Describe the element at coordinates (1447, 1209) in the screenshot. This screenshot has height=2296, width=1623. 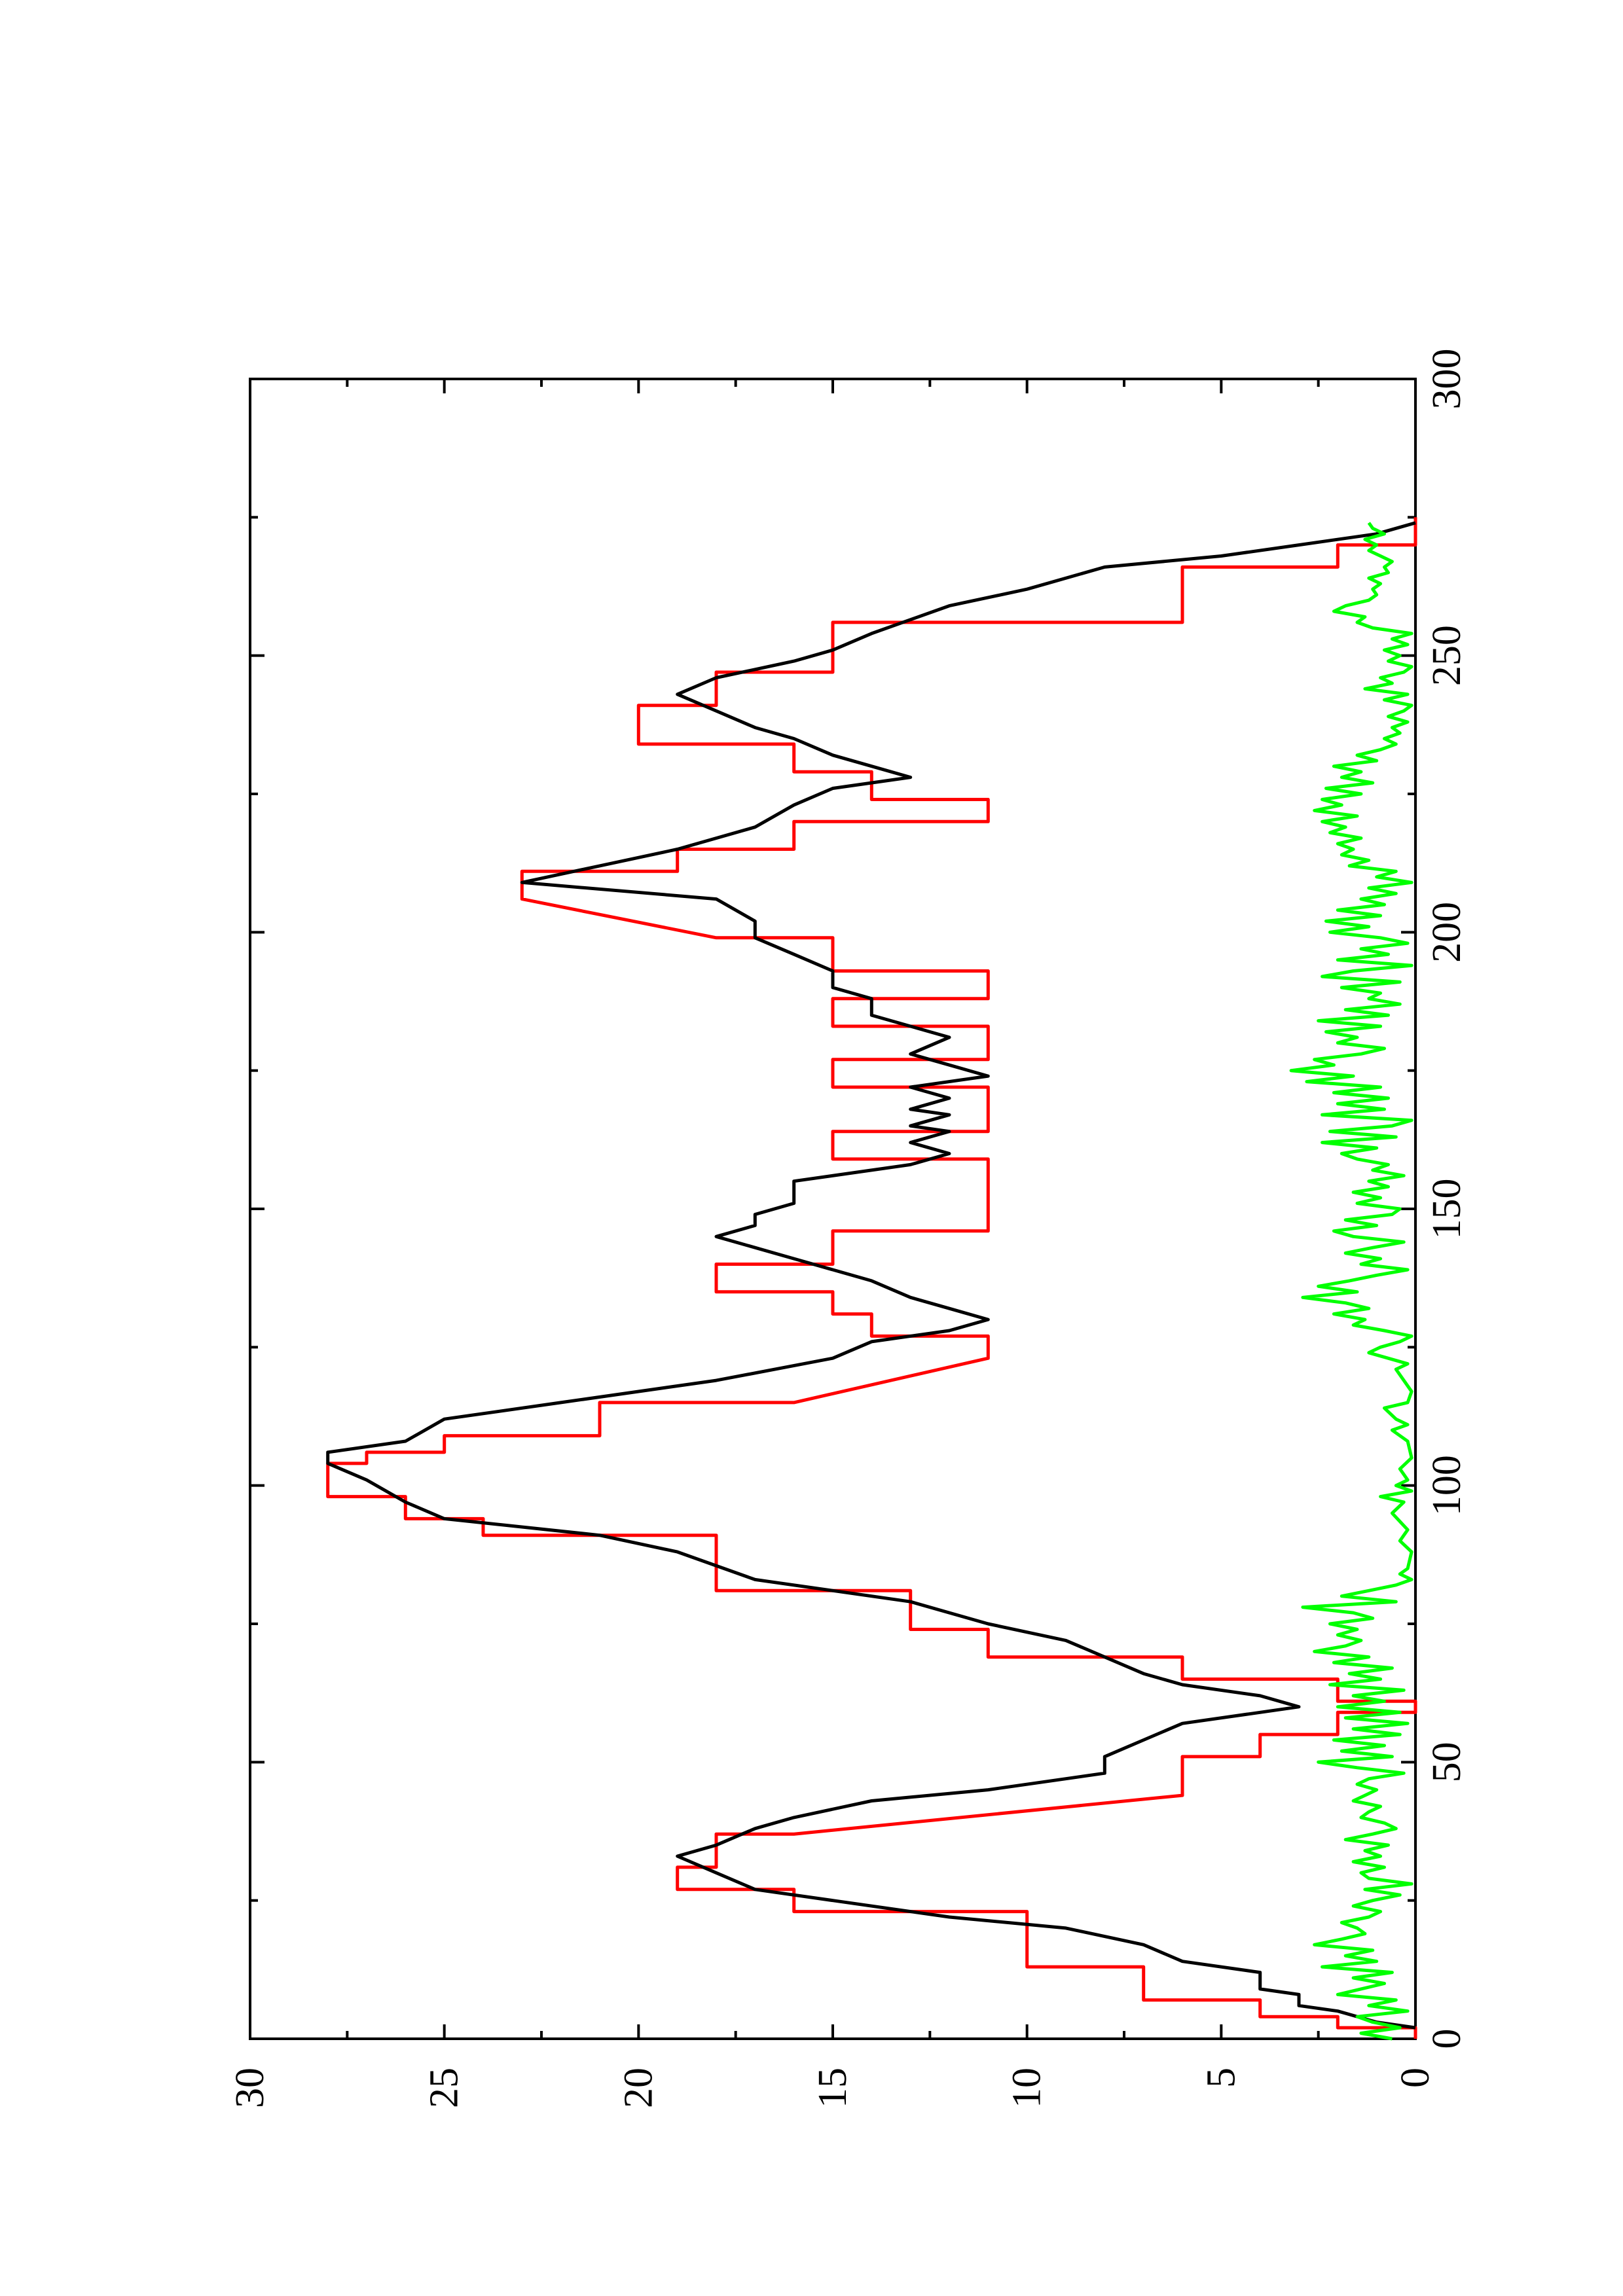
I see `x-tick-label: 150` at that location.